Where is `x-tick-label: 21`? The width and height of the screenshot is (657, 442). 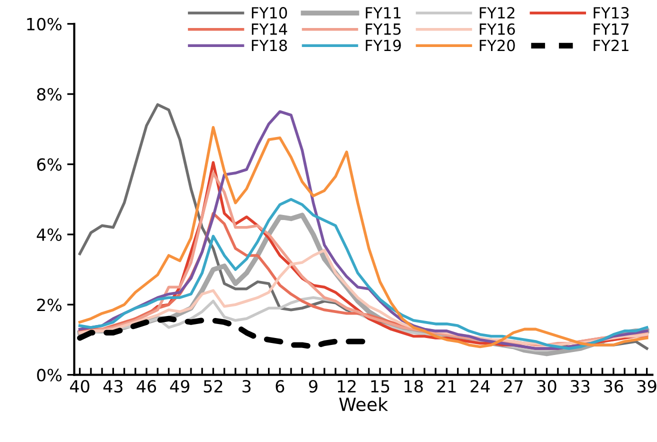 x-tick-label: 21 is located at coordinates (446, 386).